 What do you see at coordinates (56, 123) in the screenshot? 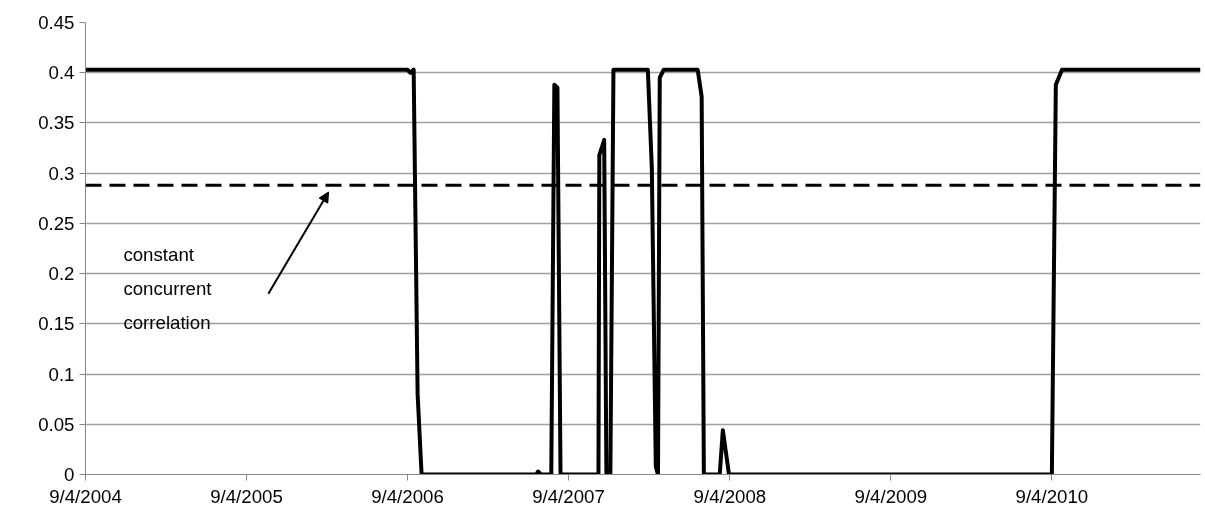
I see `y-tick-label: 0.35` at bounding box center [56, 123].